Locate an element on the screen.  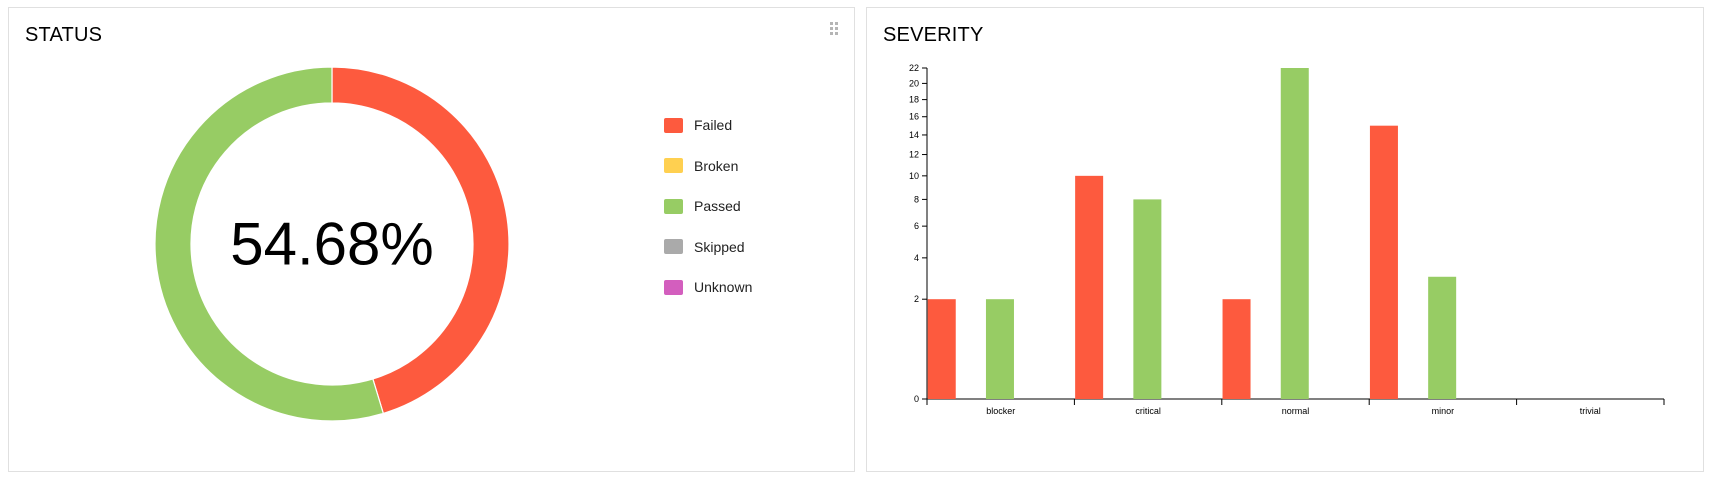
y-tick-label: 22 is located at coordinates (914, 68).